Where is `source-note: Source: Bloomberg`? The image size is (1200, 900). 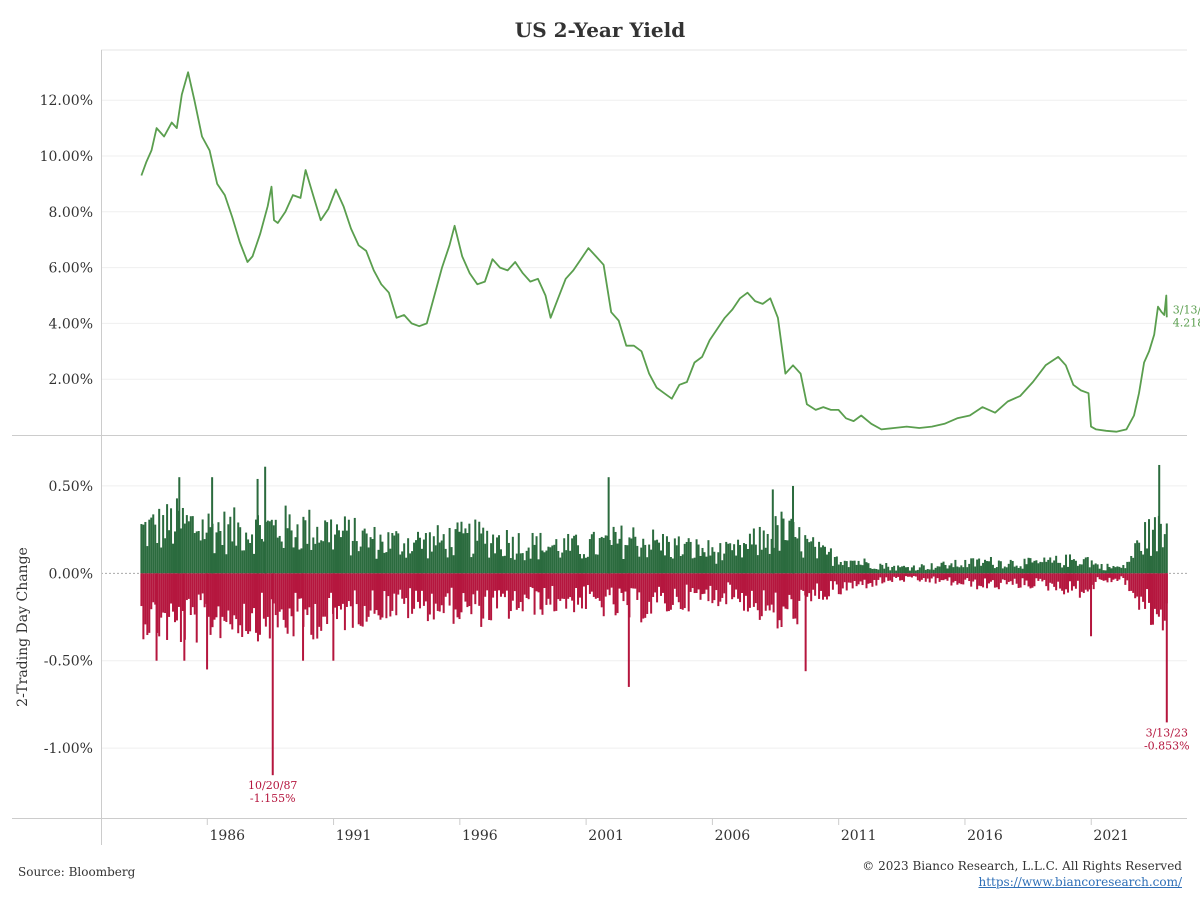
source-note: Source: Bloomberg is located at coordinates (77, 872).